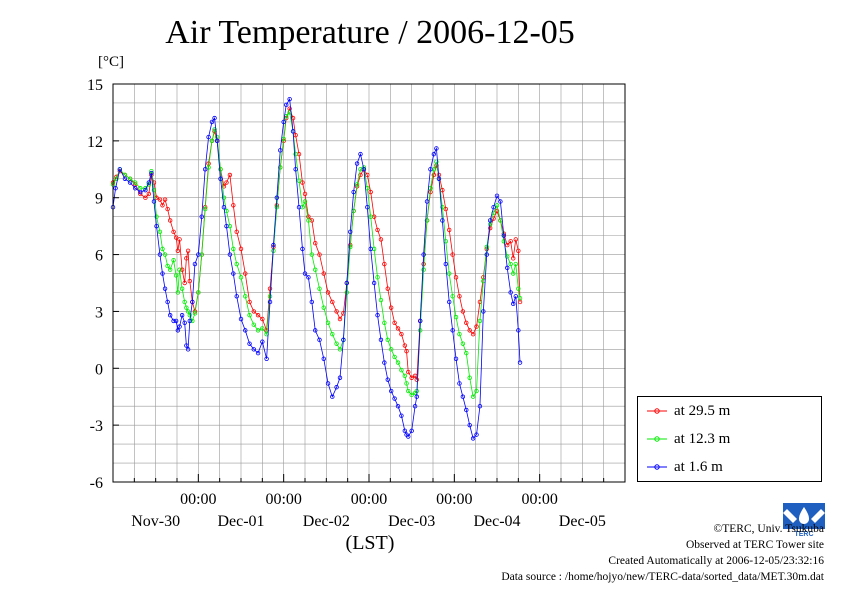  What do you see at coordinates (754, 545) in the screenshot?
I see `site-text: Observed at TERC Tower site` at bounding box center [754, 545].